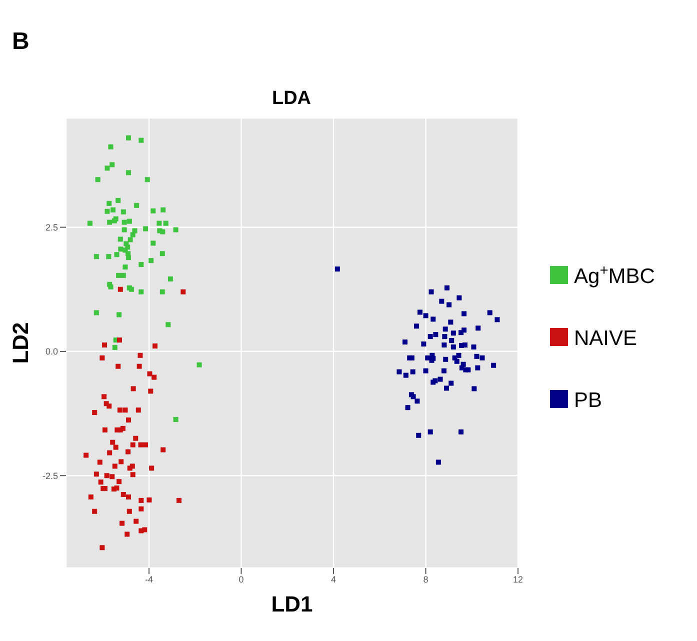 The height and width of the screenshot is (641, 697). What do you see at coordinates (292, 604) in the screenshot?
I see `x-axis-title: LD1` at bounding box center [292, 604].